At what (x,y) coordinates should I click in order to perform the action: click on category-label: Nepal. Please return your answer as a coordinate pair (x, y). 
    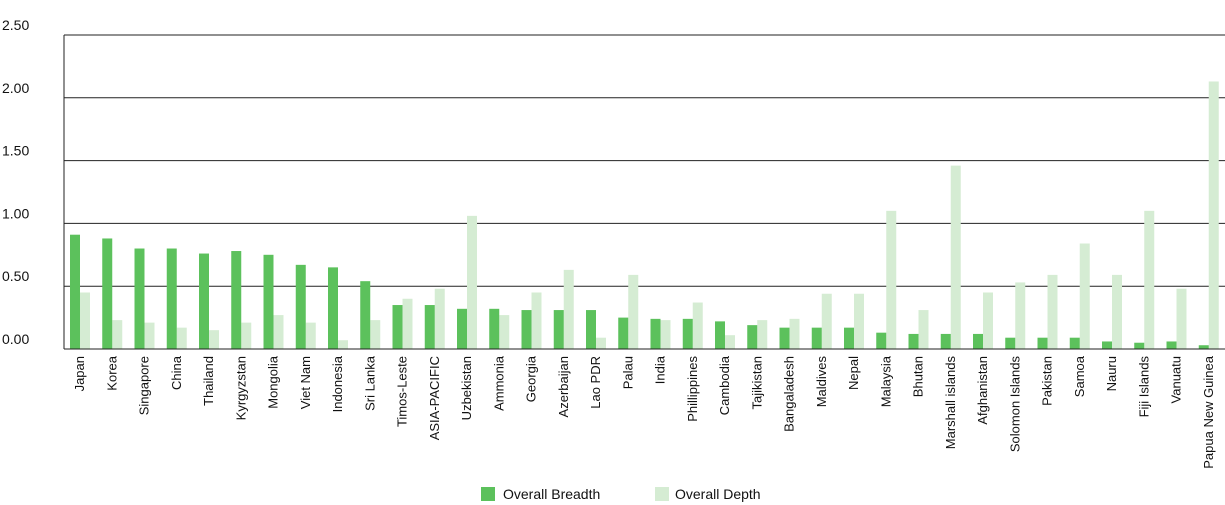
    Looking at the image, I should click on (853, 373).